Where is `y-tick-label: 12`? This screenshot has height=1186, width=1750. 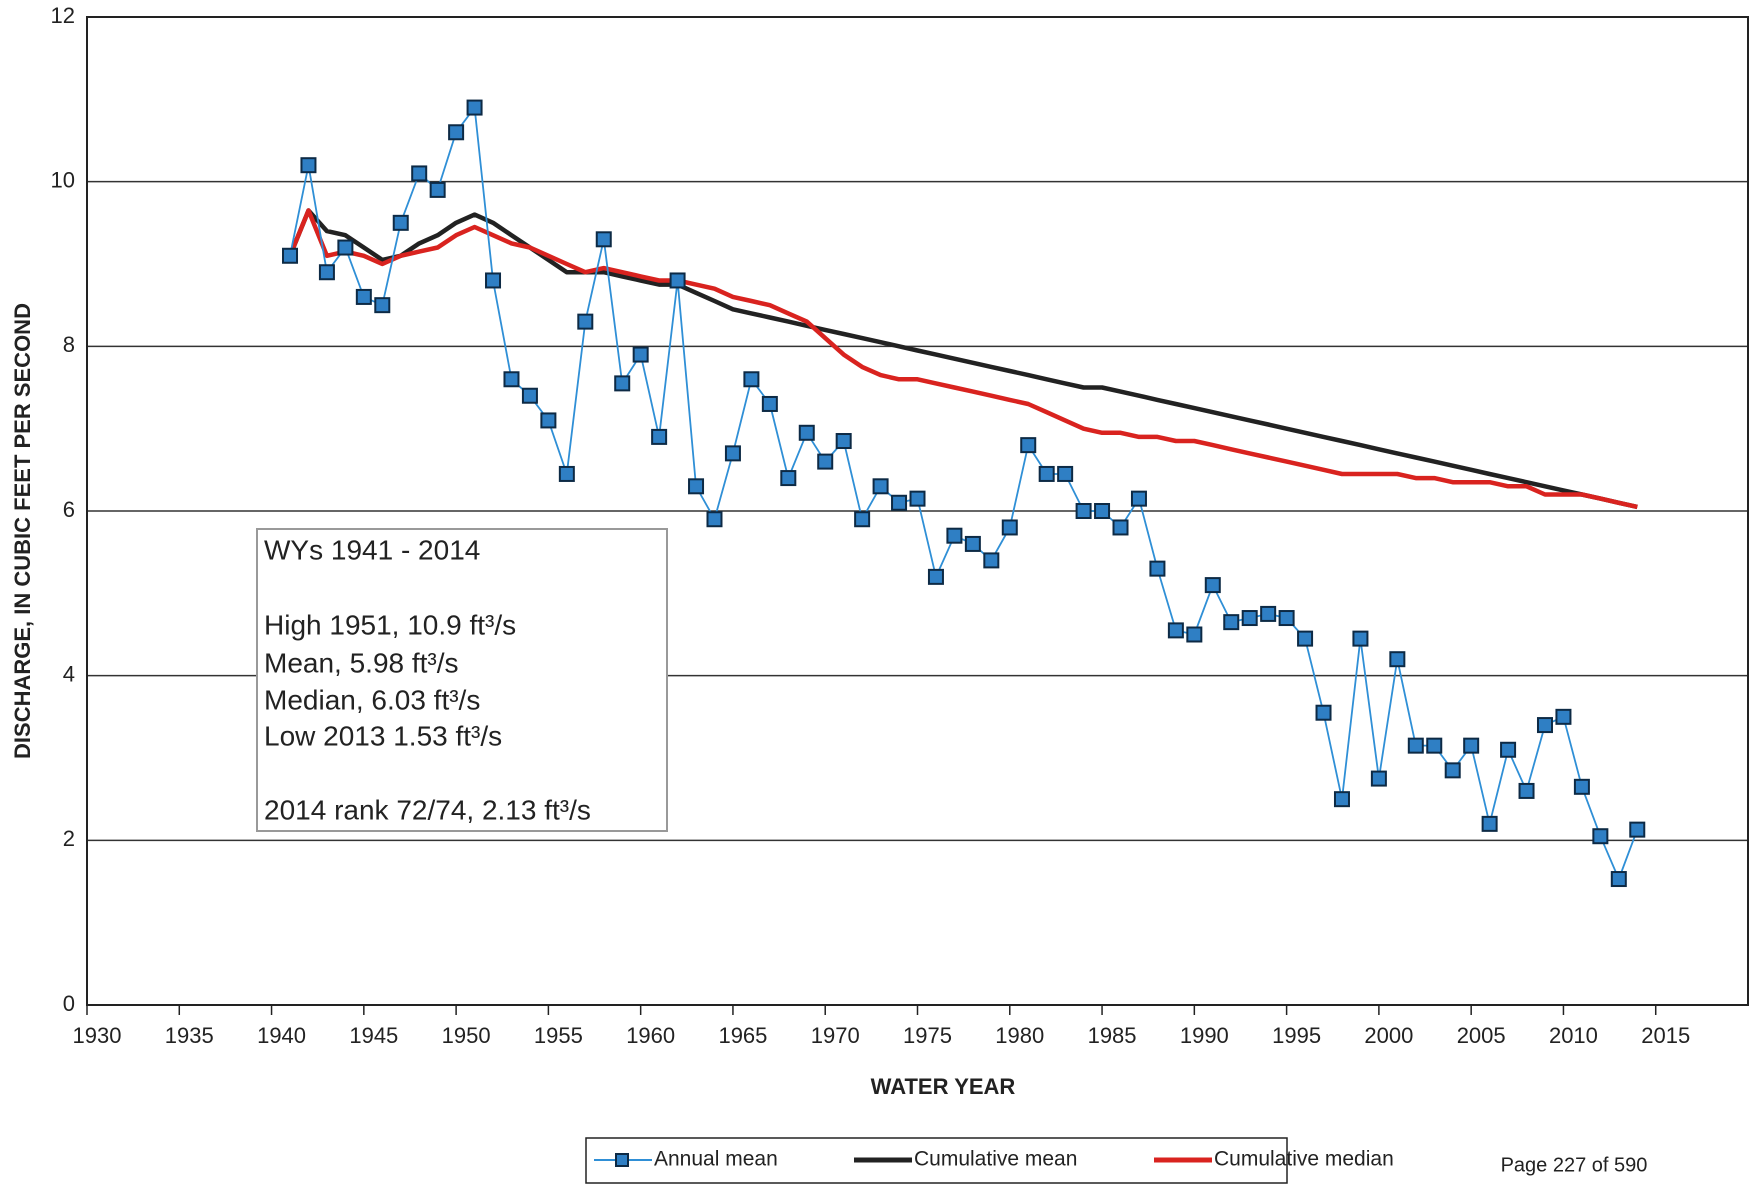 y-tick-label: 12 is located at coordinates (63, 15).